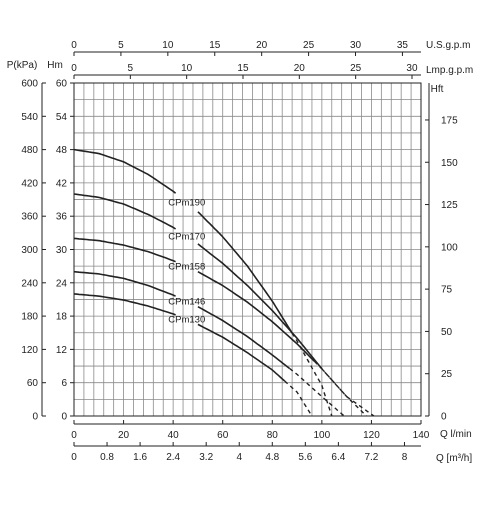 The height and width of the screenshot is (505, 500). What do you see at coordinates (62, 250) in the screenshot?
I see `y-head-m-tick-label: 30` at bounding box center [62, 250].